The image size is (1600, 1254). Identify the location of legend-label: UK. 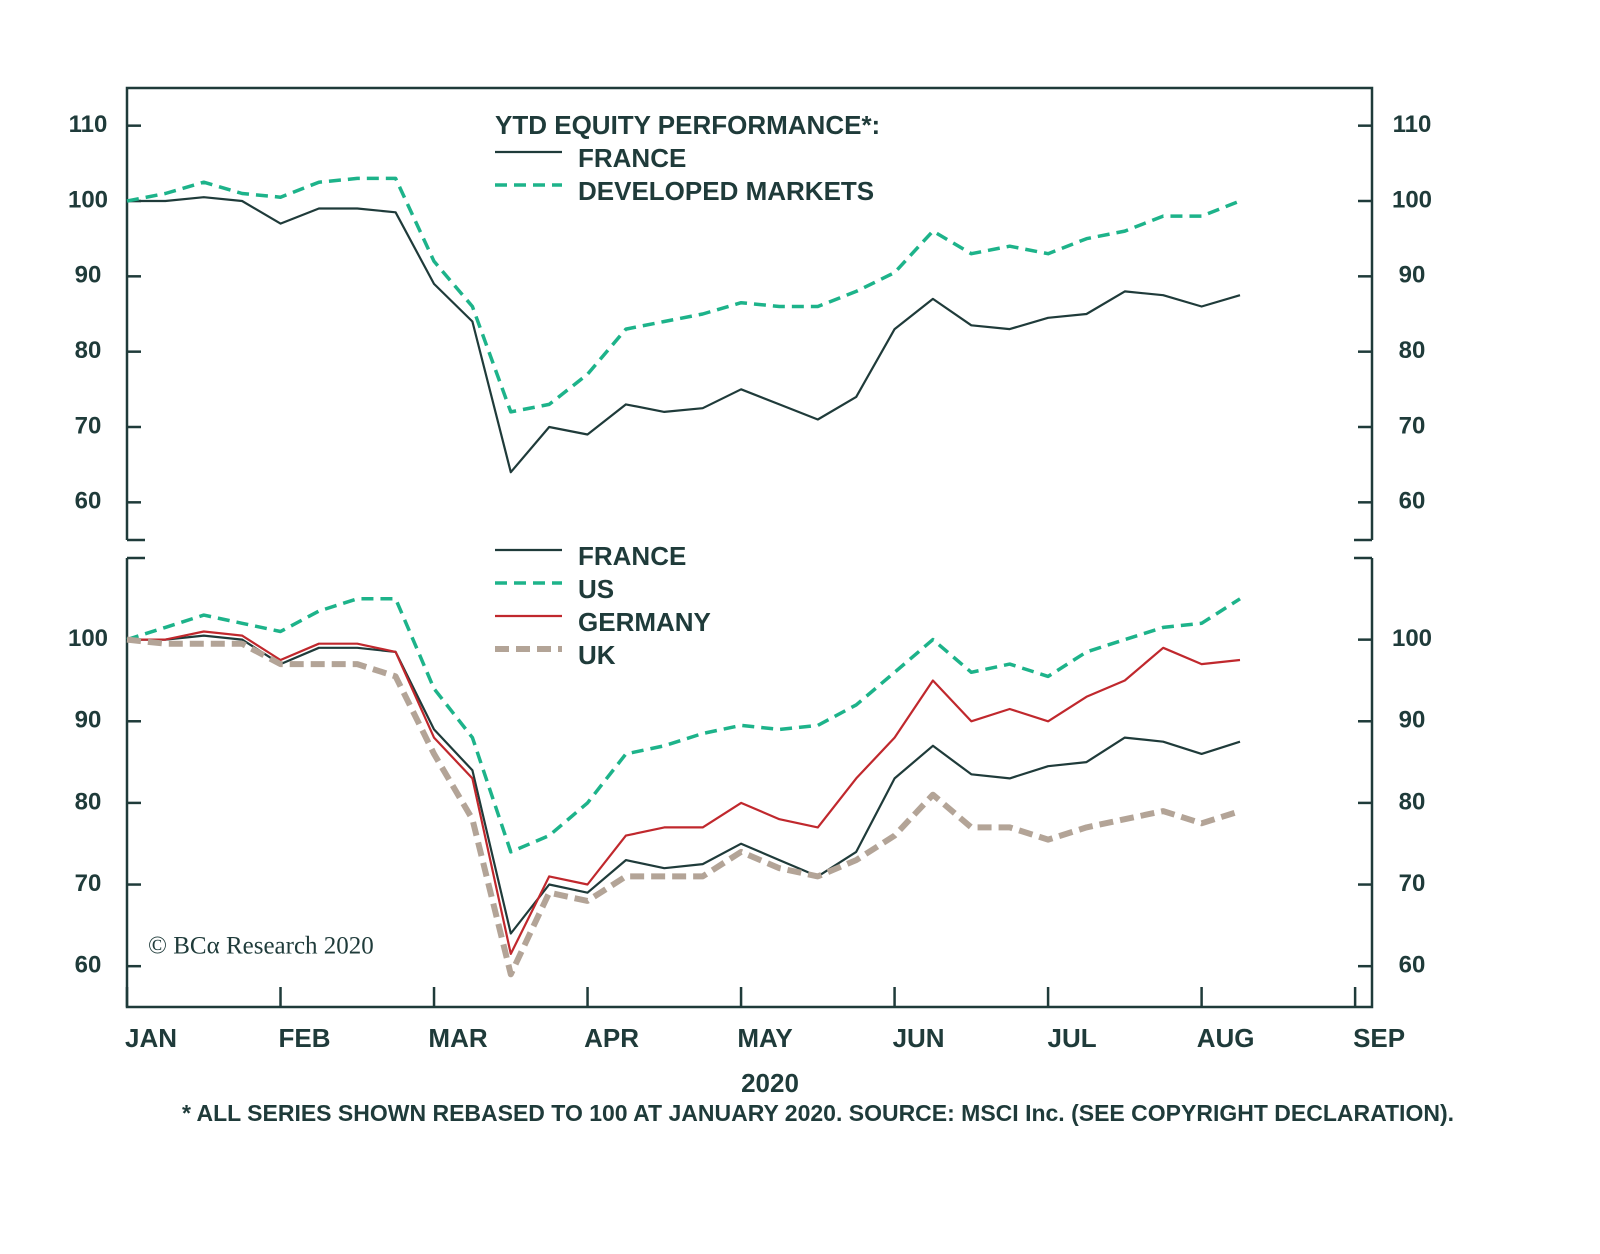
(597, 655).